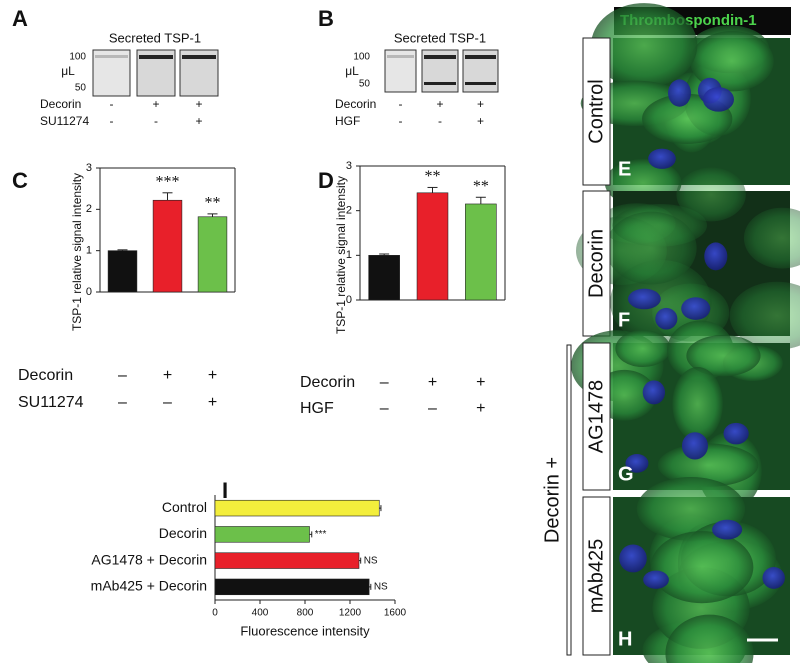 This screenshot has width=800, height=663. Describe the element at coordinates (395, 613) in the screenshot. I see `x-tick-label: 1600` at that location.